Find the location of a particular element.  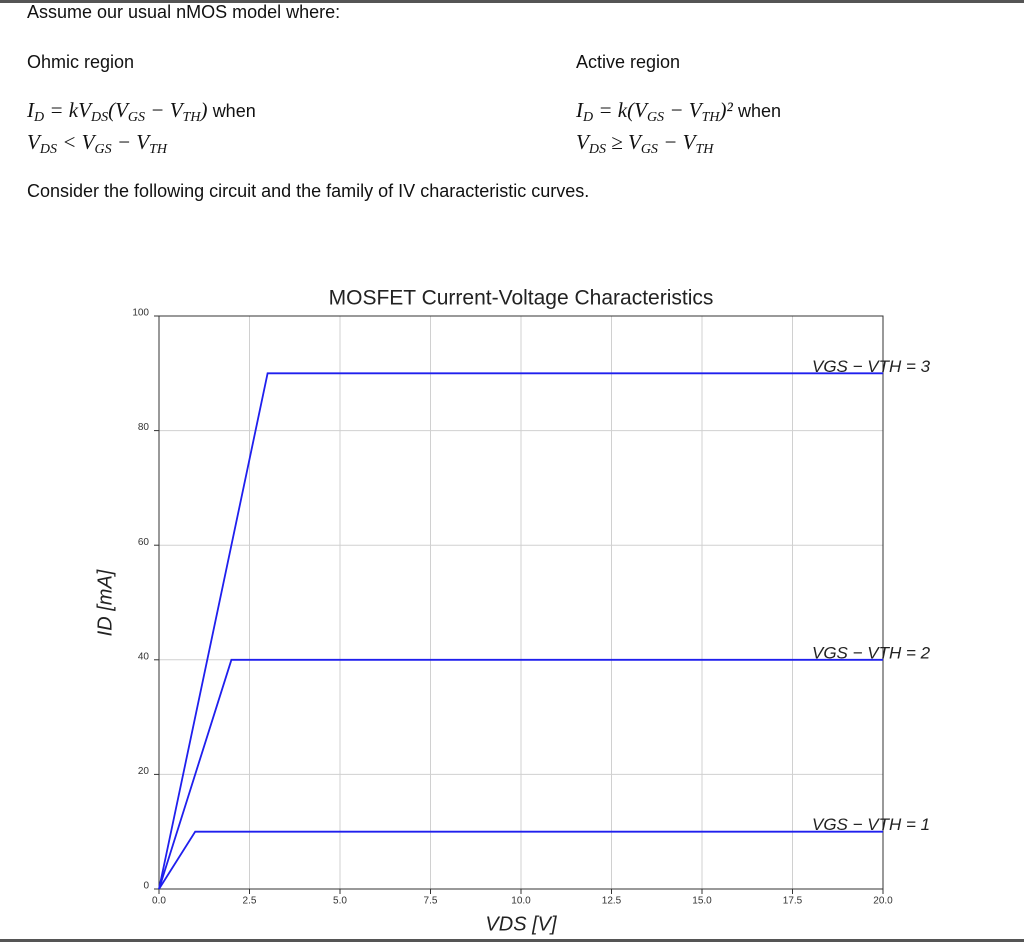

formula-part: ≥ V is located at coordinates (623, 142).